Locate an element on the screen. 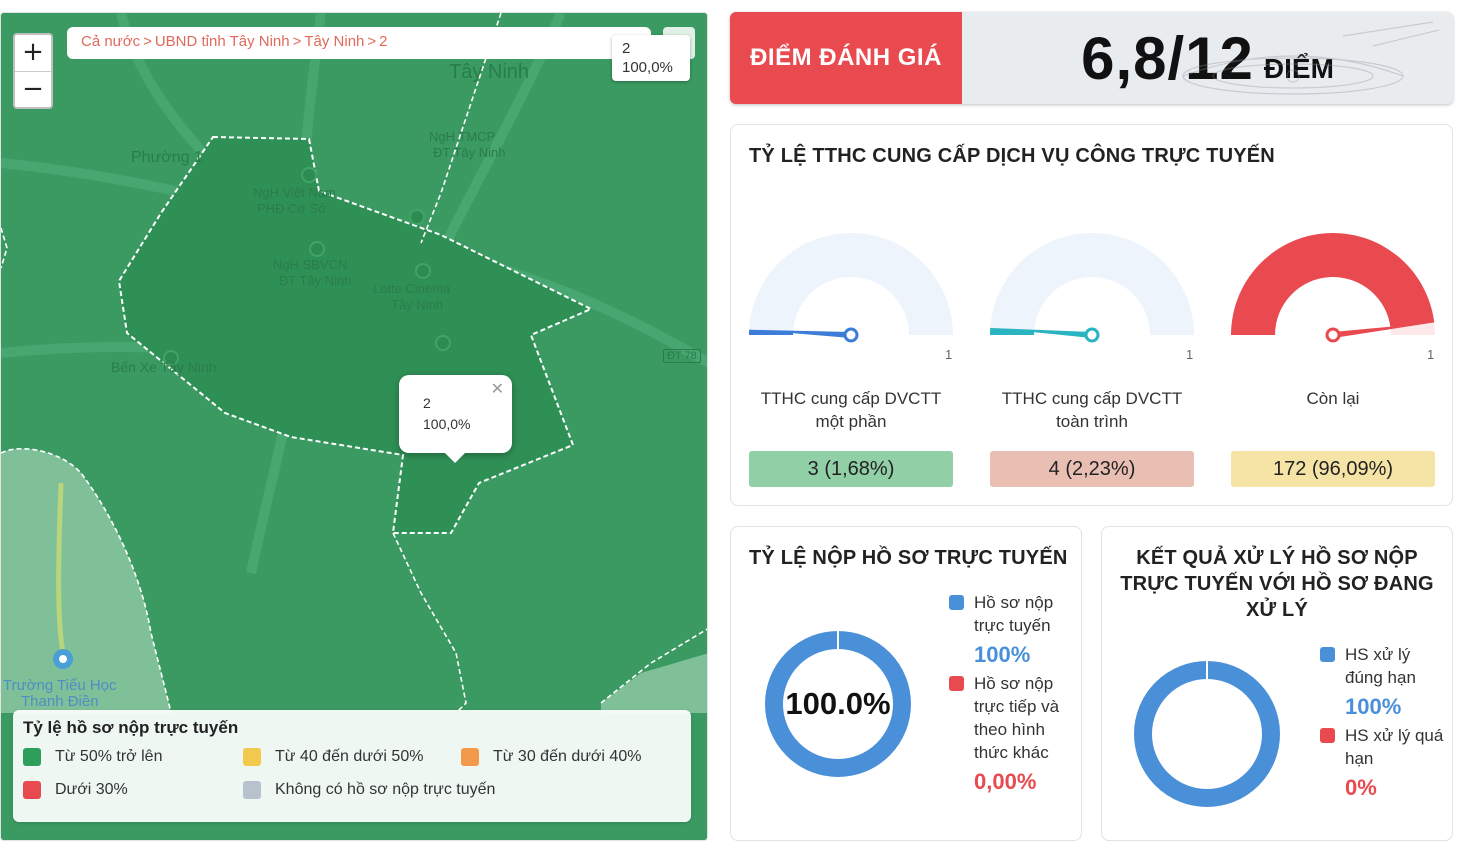 This screenshot has height=851, width=1479. legend-label: Từ 50% trở lên is located at coordinates (109, 756).